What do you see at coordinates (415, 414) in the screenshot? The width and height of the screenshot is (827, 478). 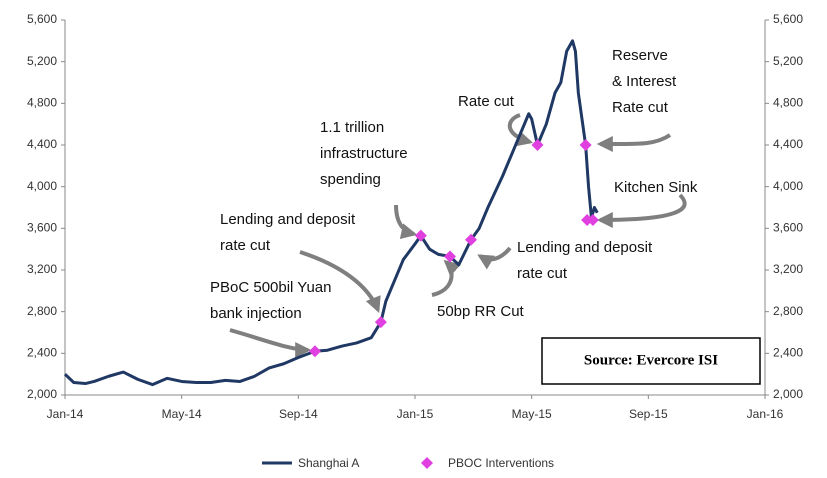 I see `x-tick-label: Jan-15` at bounding box center [415, 414].